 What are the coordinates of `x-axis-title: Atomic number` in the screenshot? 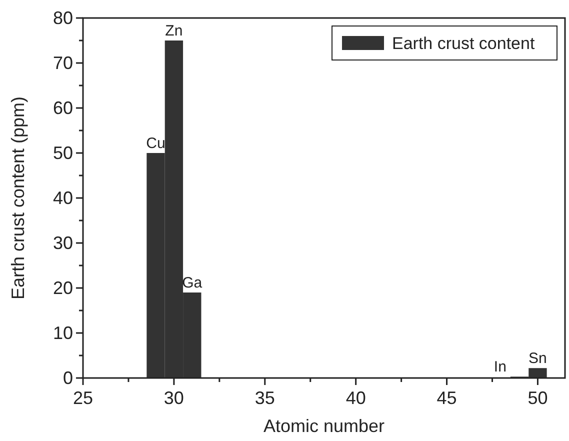 It's located at (324, 426).